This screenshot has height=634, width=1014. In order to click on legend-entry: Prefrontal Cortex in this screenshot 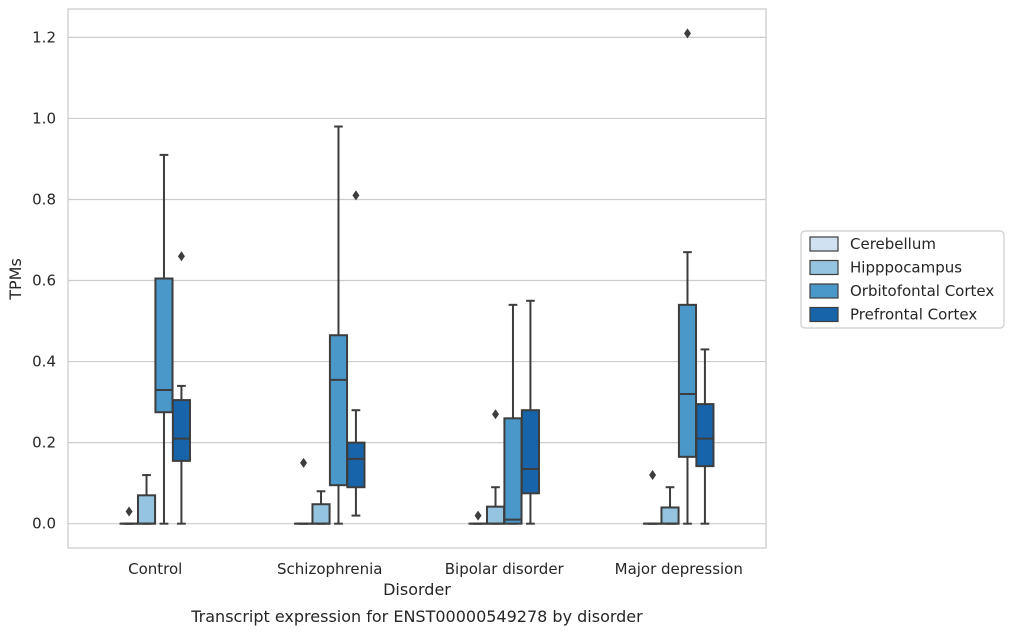, I will do `click(913, 315)`.